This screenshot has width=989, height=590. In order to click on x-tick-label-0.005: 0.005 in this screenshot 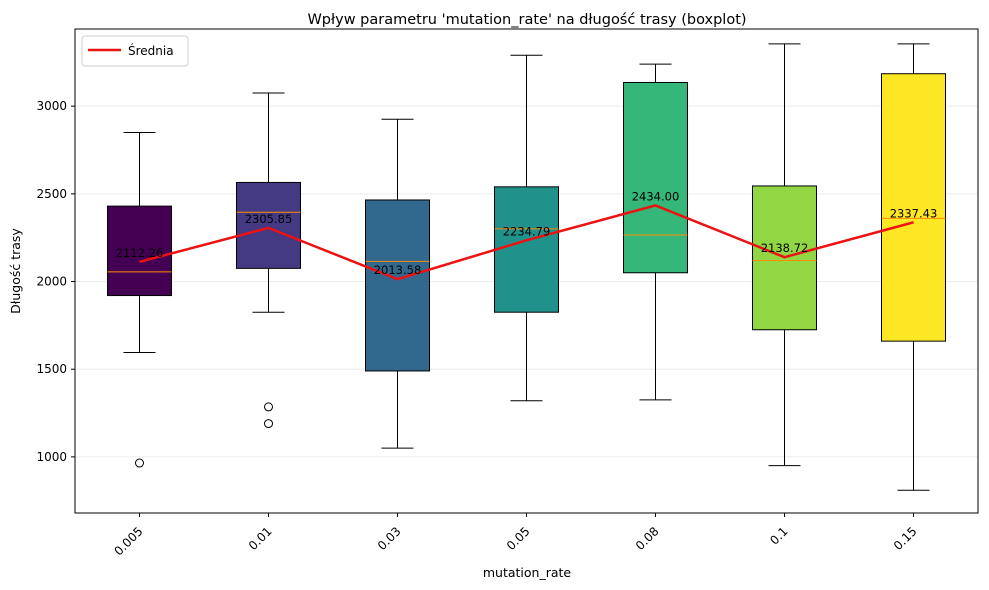, I will do `click(128, 541)`.